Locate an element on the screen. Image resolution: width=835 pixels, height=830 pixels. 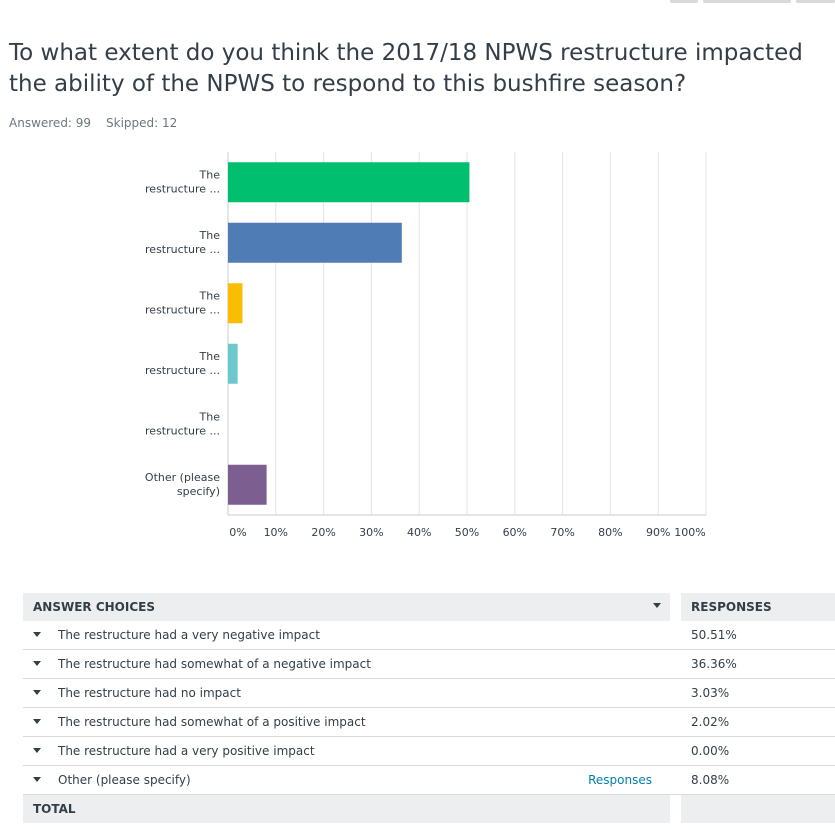
answer-choices-header-label: ANSWER CHOICES is located at coordinates (94, 607).